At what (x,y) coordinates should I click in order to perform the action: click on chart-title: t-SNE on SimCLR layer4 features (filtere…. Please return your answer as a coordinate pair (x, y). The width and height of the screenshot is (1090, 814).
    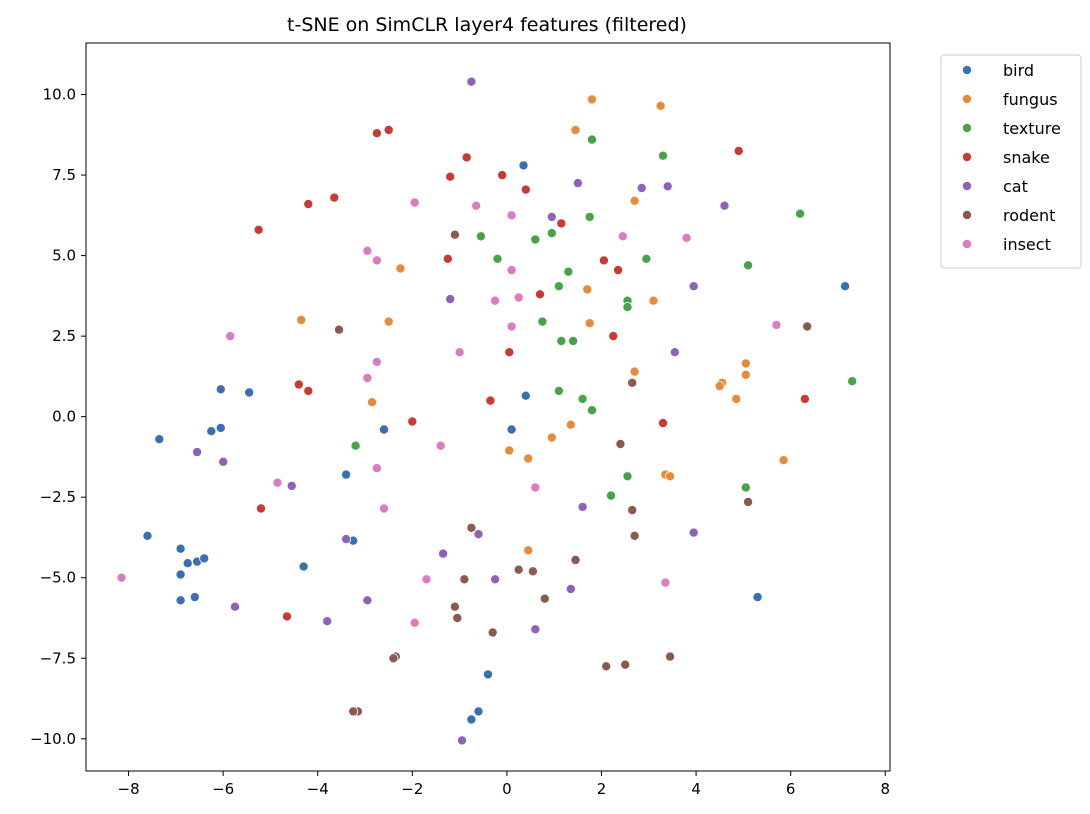
    Looking at the image, I should click on (487, 25).